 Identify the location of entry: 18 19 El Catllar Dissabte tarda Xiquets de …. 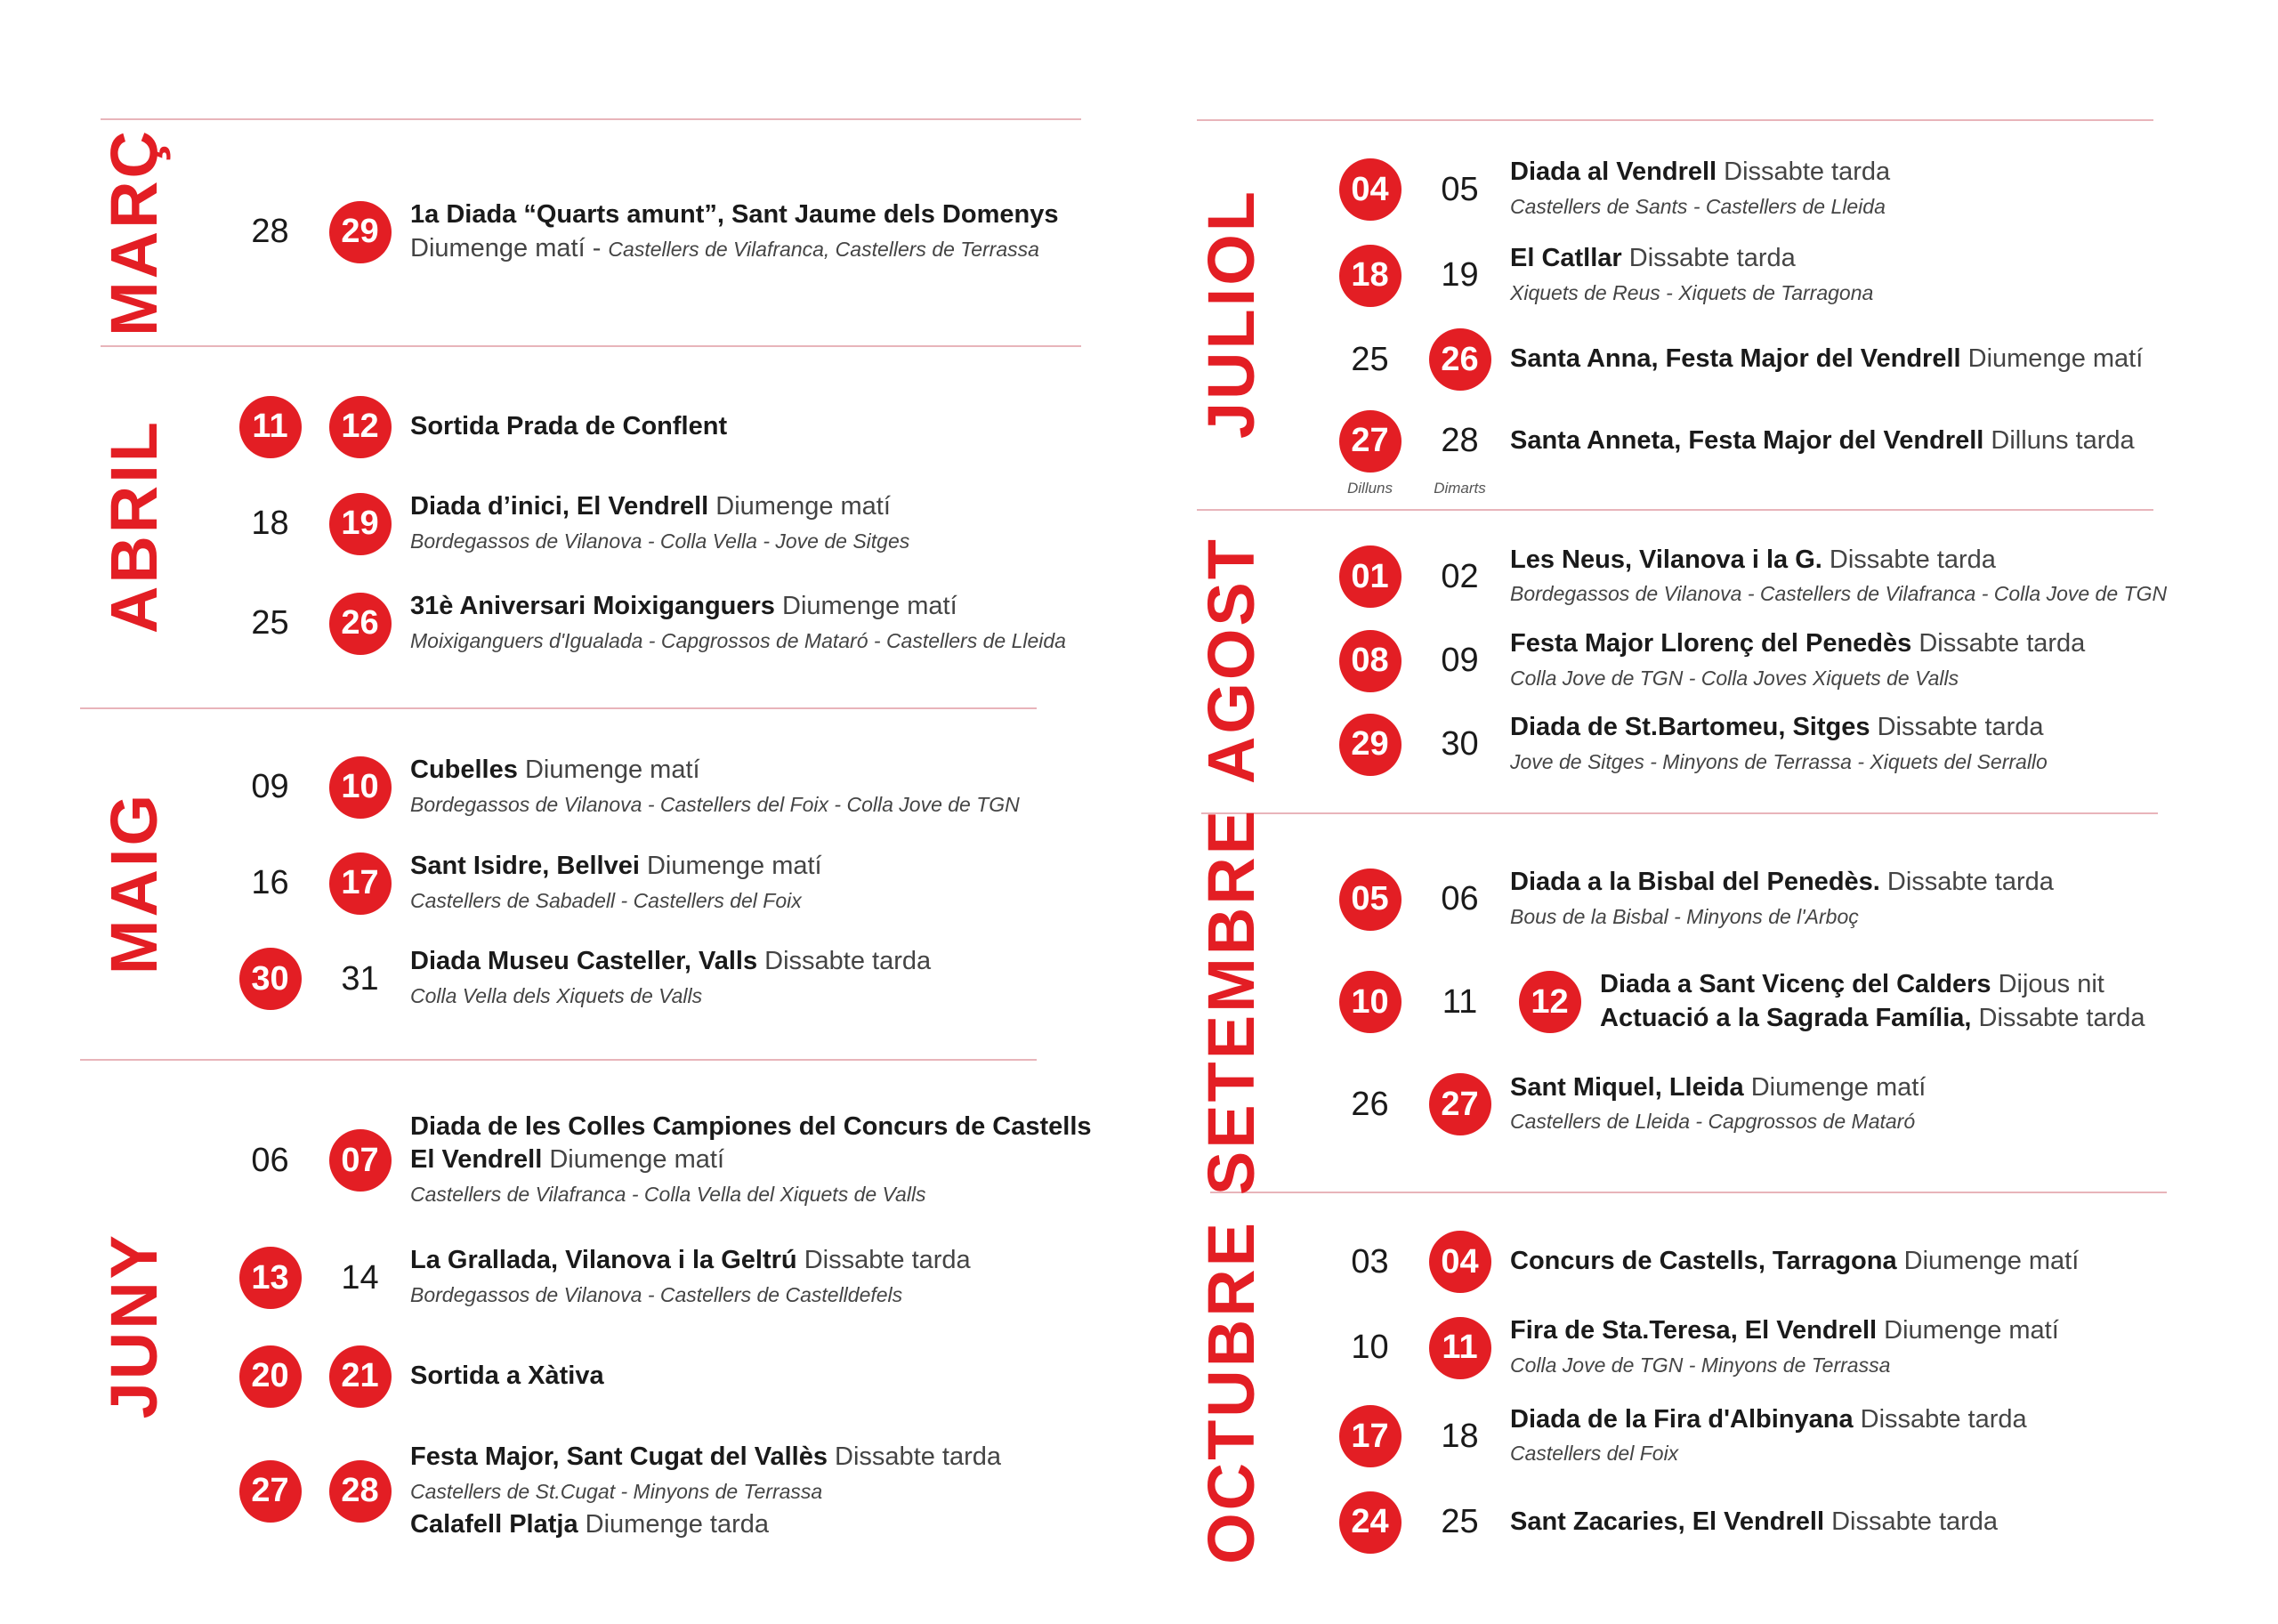
(1783, 275).